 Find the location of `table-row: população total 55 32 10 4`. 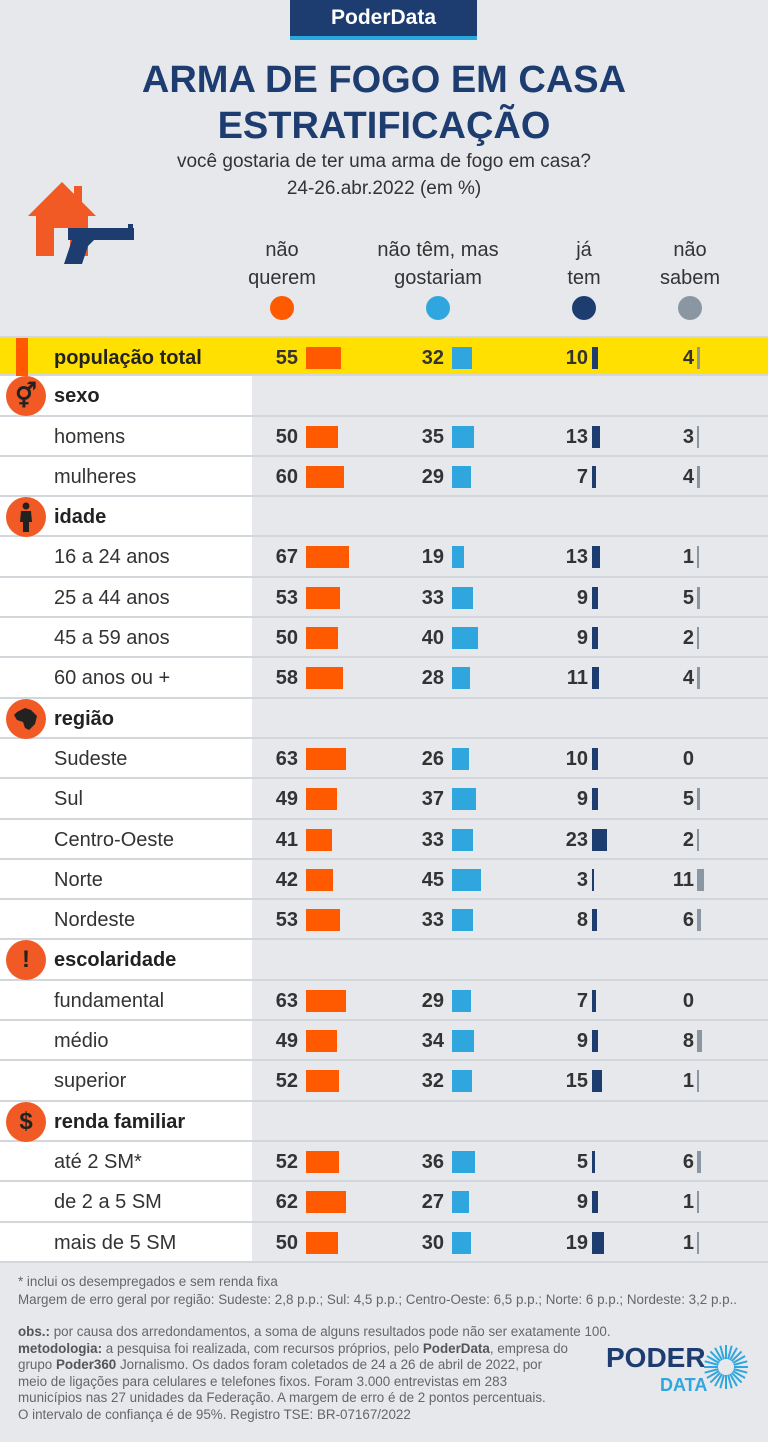

table-row: população total 55 32 10 4 is located at coordinates (384, 357).